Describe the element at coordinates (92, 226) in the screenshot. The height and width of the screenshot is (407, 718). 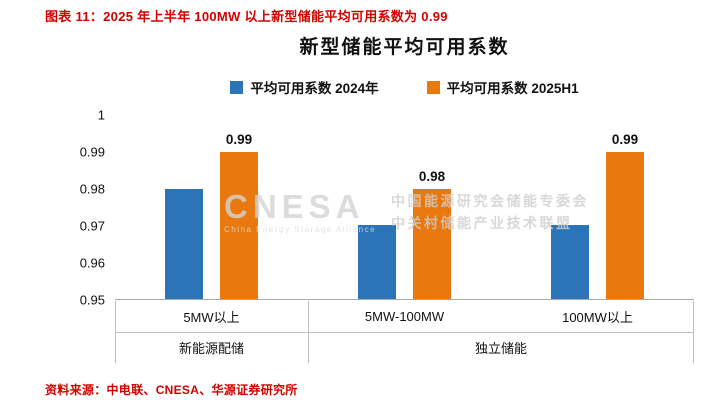
I see `y-tick-label: 0.97` at that location.